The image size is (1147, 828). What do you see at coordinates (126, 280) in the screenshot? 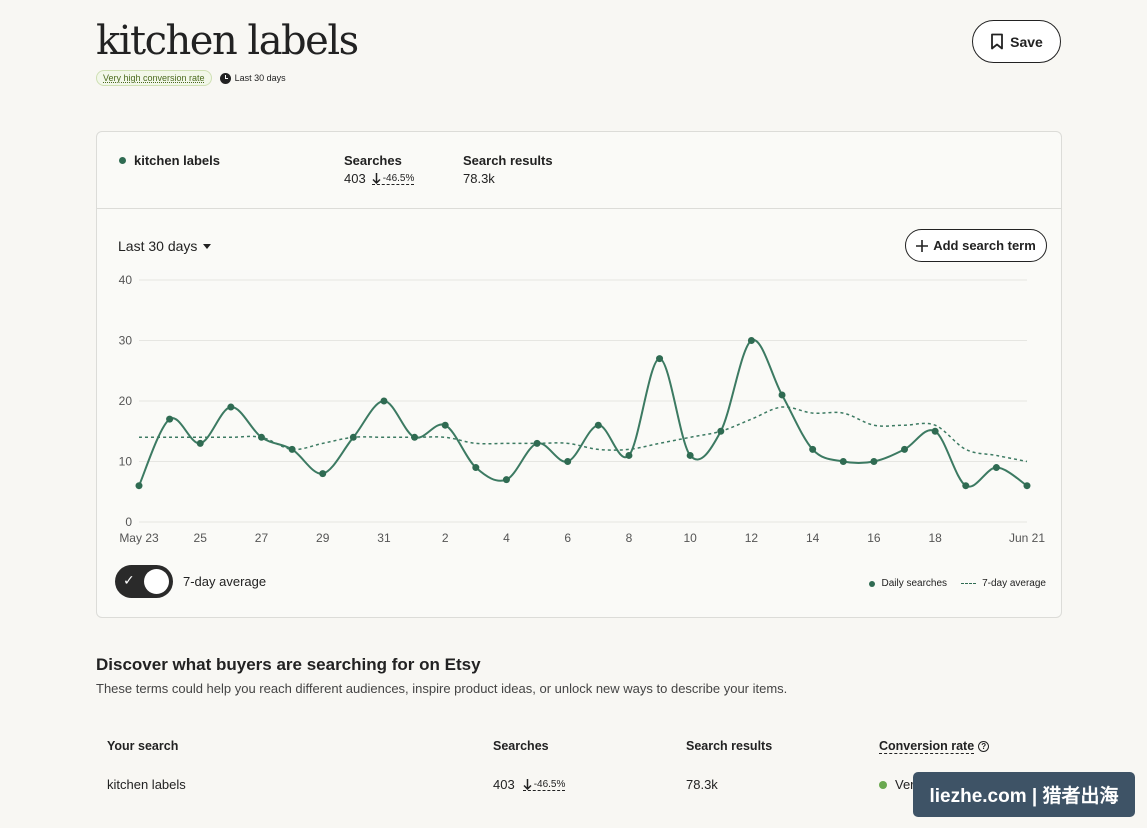
I see `y-tick-label: 40` at bounding box center [126, 280].